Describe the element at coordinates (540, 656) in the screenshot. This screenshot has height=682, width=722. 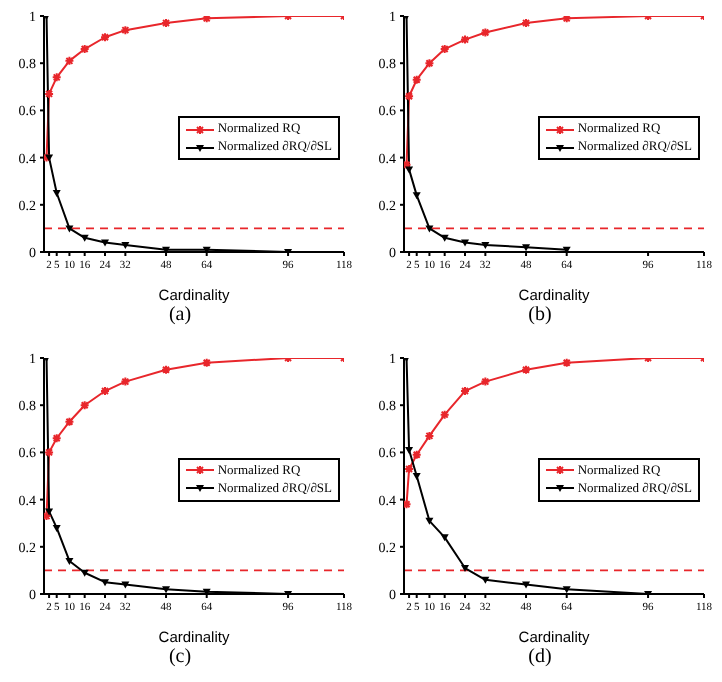
I see `text: (d)` at that location.